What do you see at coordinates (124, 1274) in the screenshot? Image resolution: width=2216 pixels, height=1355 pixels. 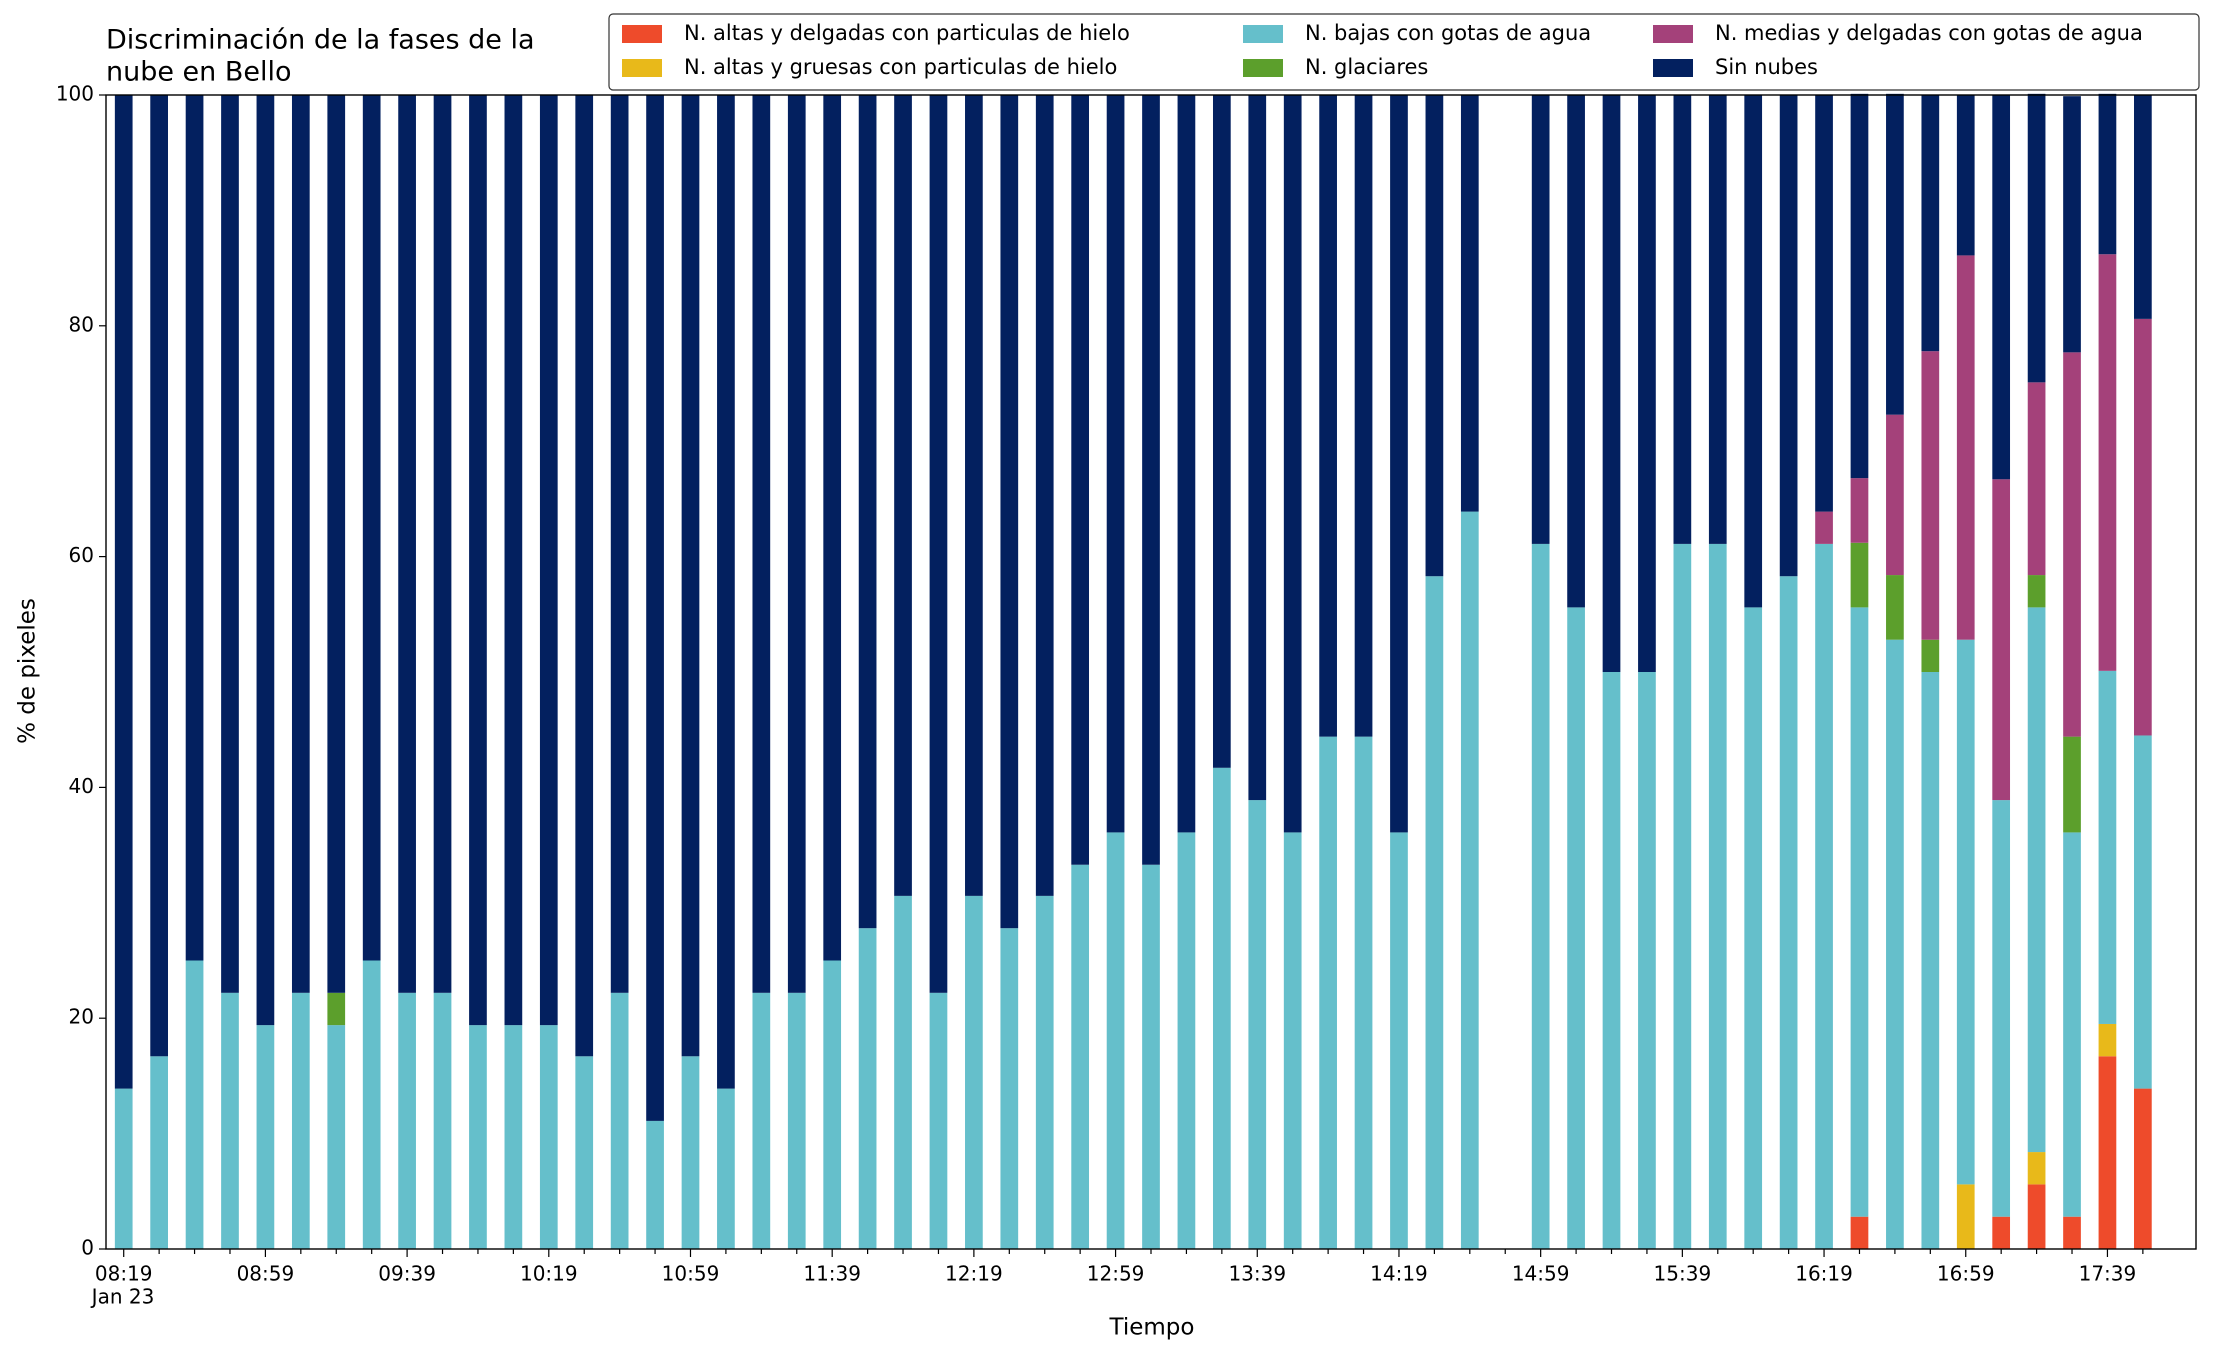 I see `x-tick-label: 08:19` at bounding box center [124, 1274].